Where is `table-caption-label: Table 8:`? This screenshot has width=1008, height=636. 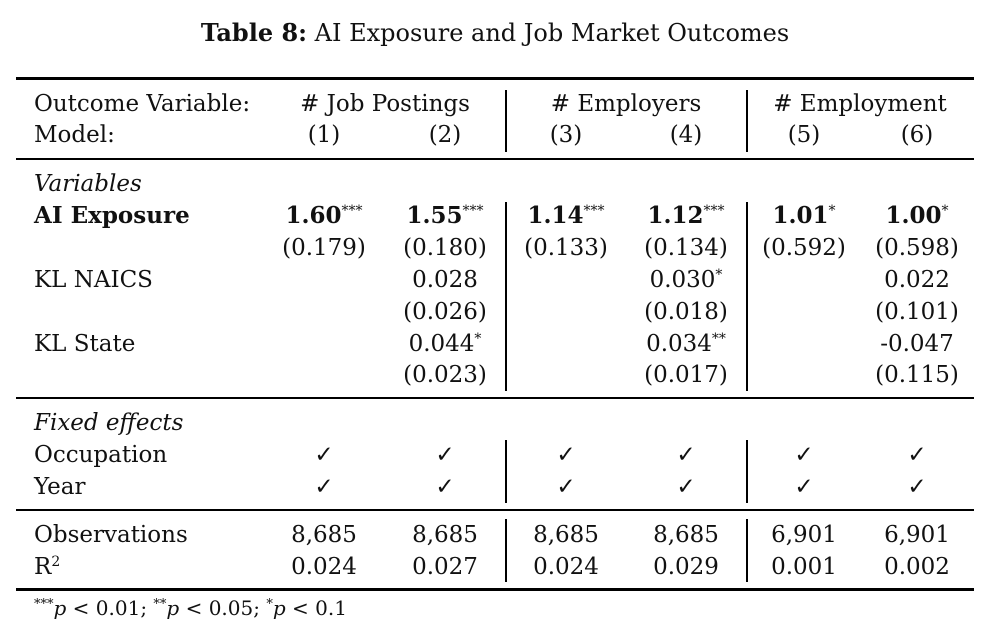 table-caption-label: Table 8: is located at coordinates (254, 32).